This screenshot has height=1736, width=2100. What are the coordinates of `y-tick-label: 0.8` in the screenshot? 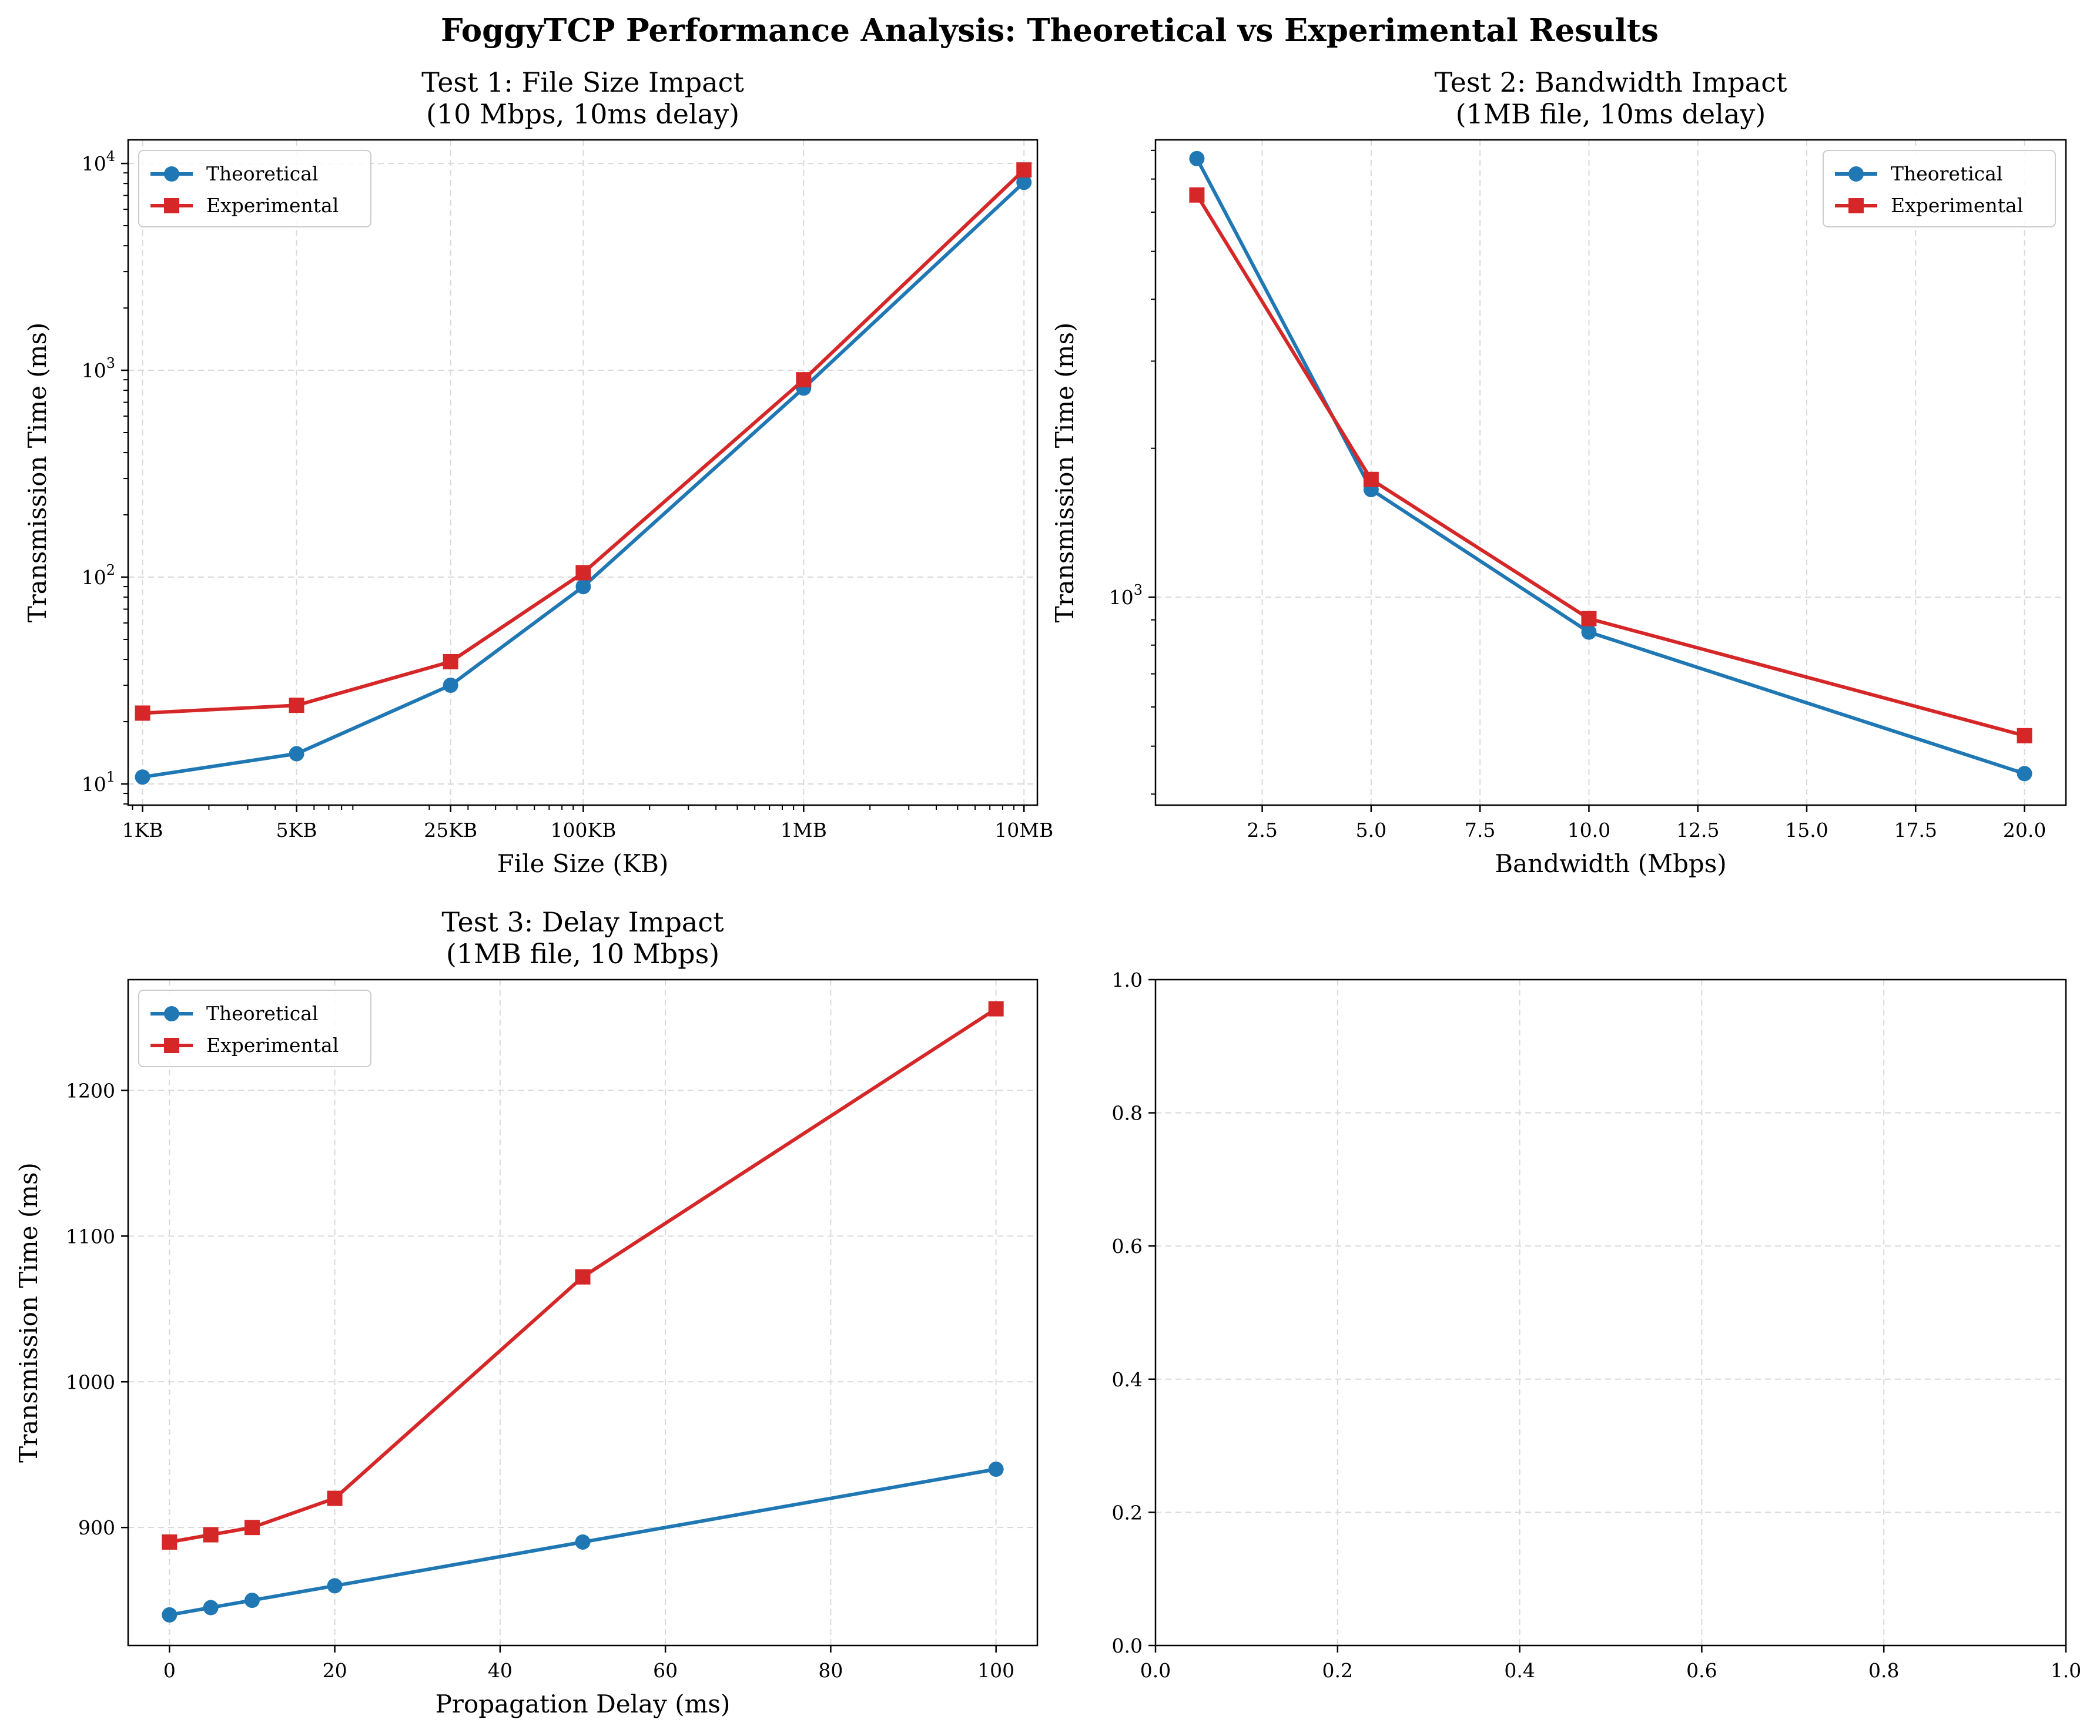 It's located at (1128, 1113).